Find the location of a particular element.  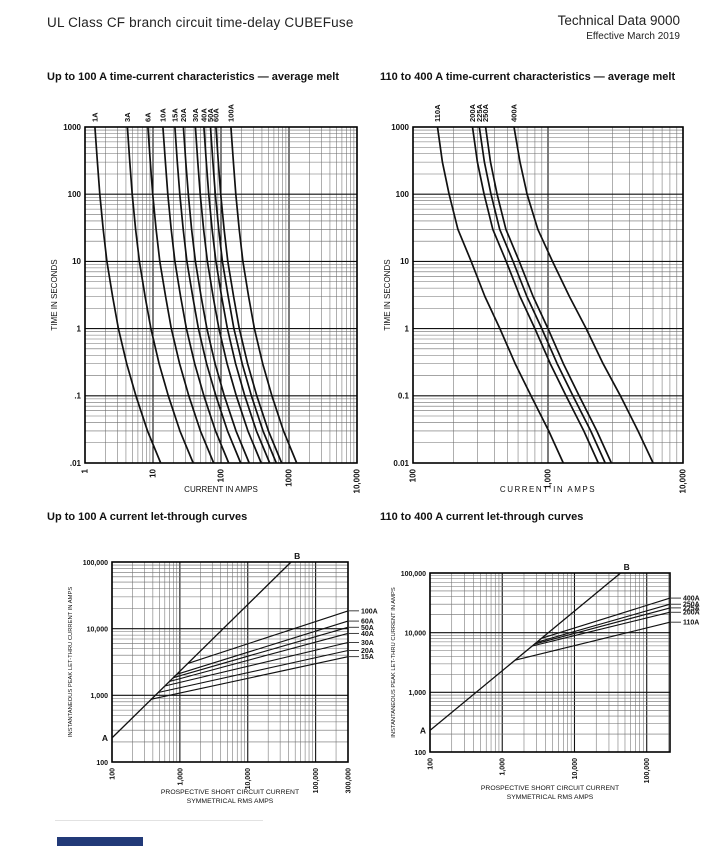

series-label-3A: 3A is located at coordinates (127, 117).